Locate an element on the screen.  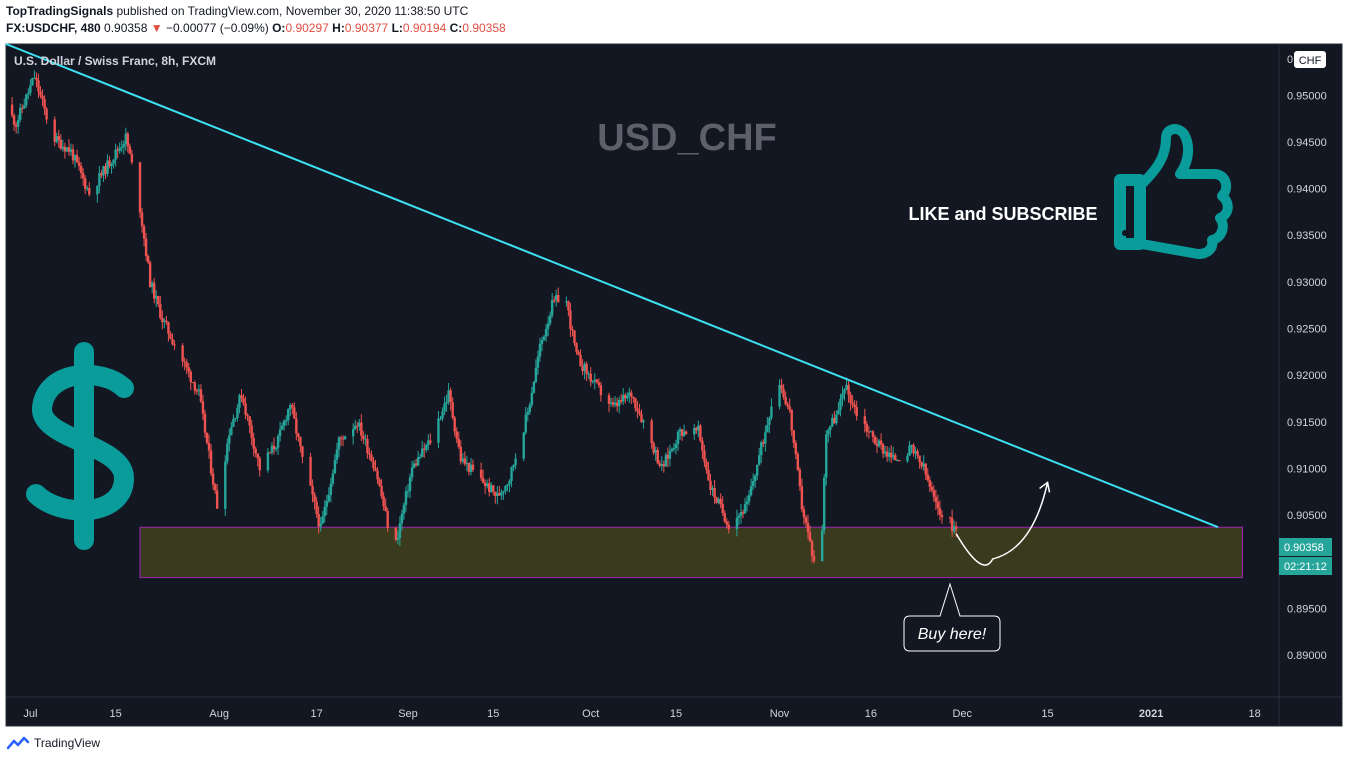
currency-badge: CHF is located at coordinates (1310, 59).